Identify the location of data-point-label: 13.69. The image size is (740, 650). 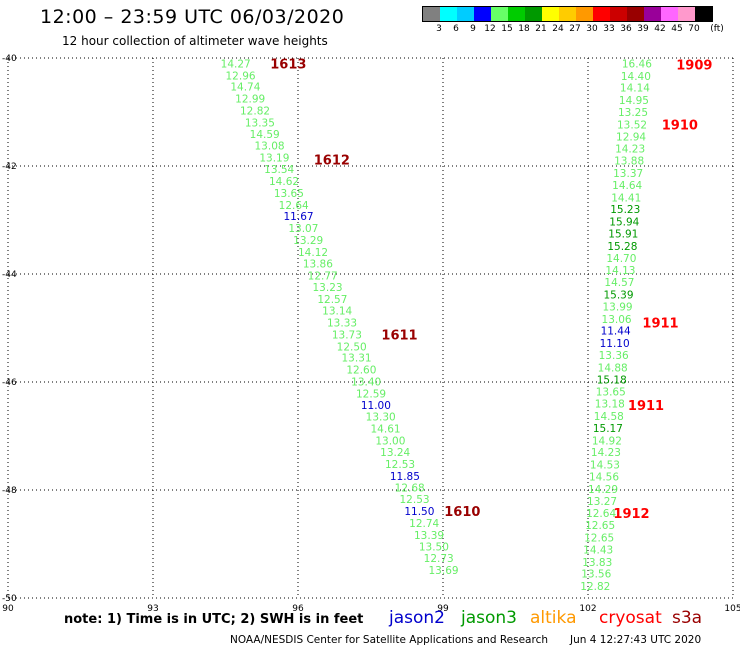
(444, 571).